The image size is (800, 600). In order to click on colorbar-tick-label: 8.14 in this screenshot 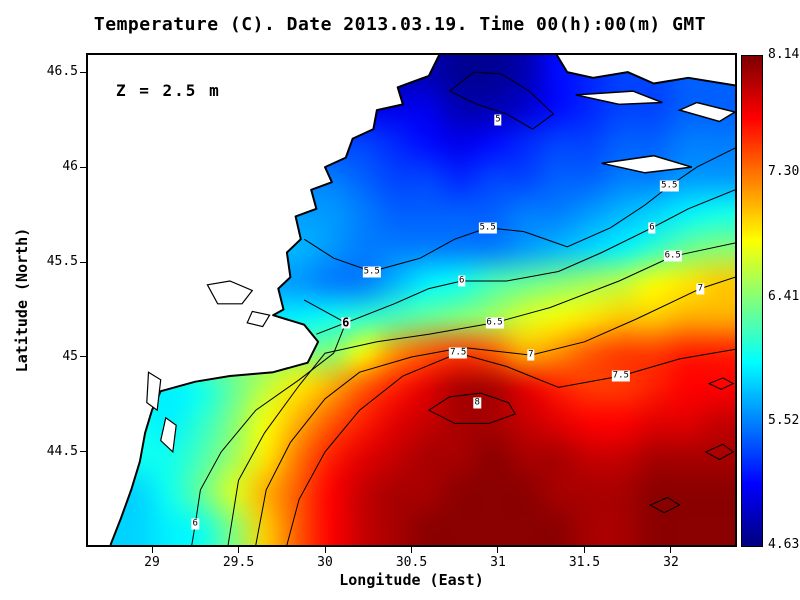, I will do `click(784, 54)`.